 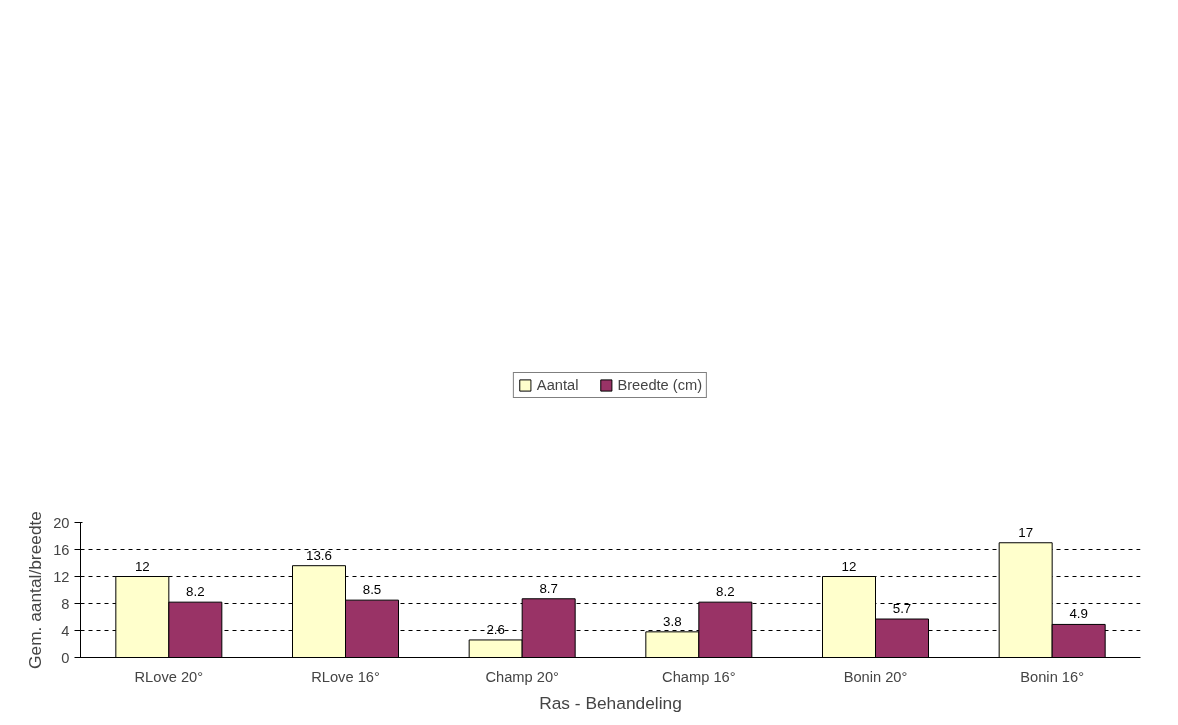 What do you see at coordinates (1026, 532) in the screenshot?
I see `data-label: 17` at bounding box center [1026, 532].